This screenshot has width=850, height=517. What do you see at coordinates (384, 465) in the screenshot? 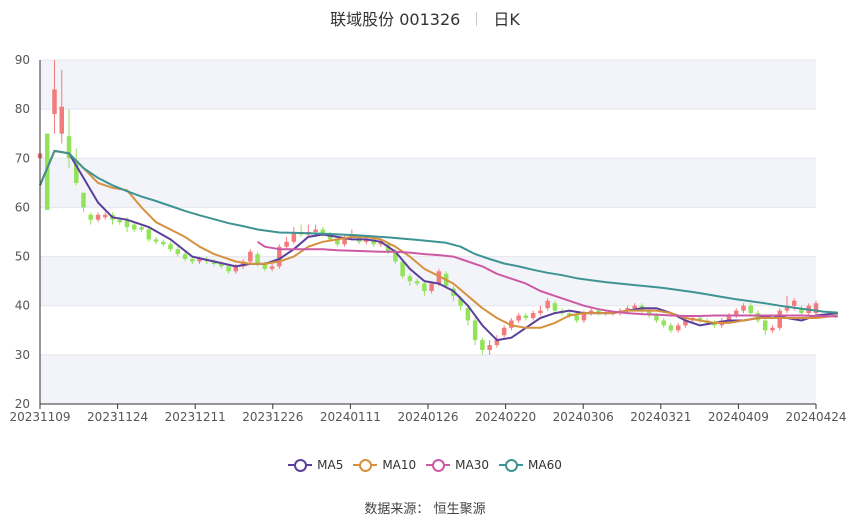
I see `legend-item-ma10: MA10` at bounding box center [384, 465].